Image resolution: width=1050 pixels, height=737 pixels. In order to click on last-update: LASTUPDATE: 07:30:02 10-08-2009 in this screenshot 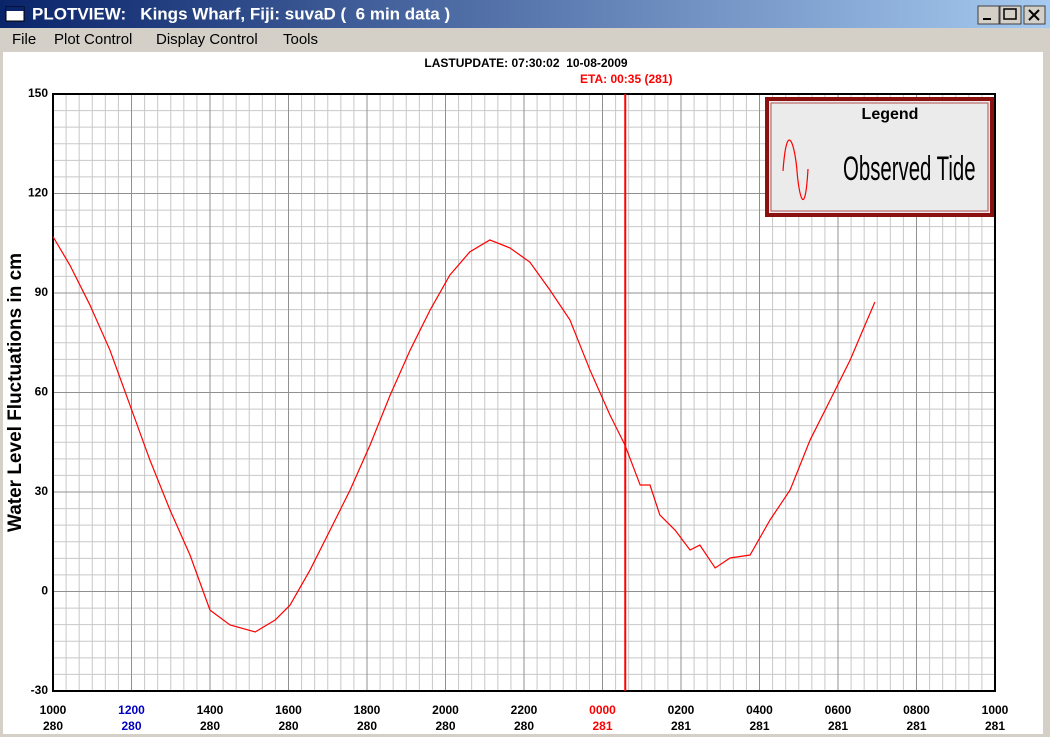, I will do `click(526, 63)`.